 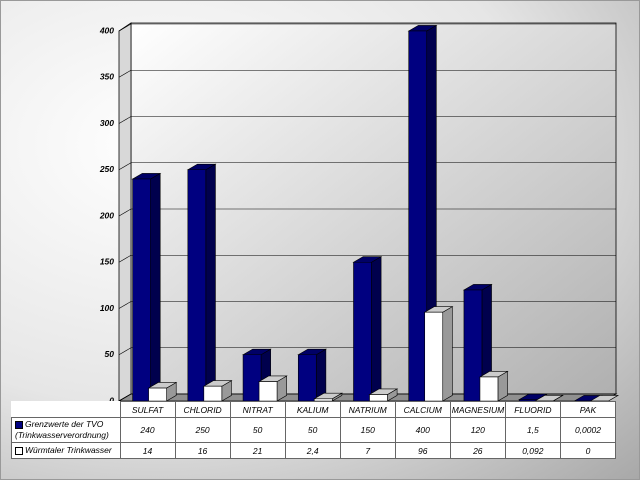 I want to click on data-label: 2,4, so click(x=312, y=450).